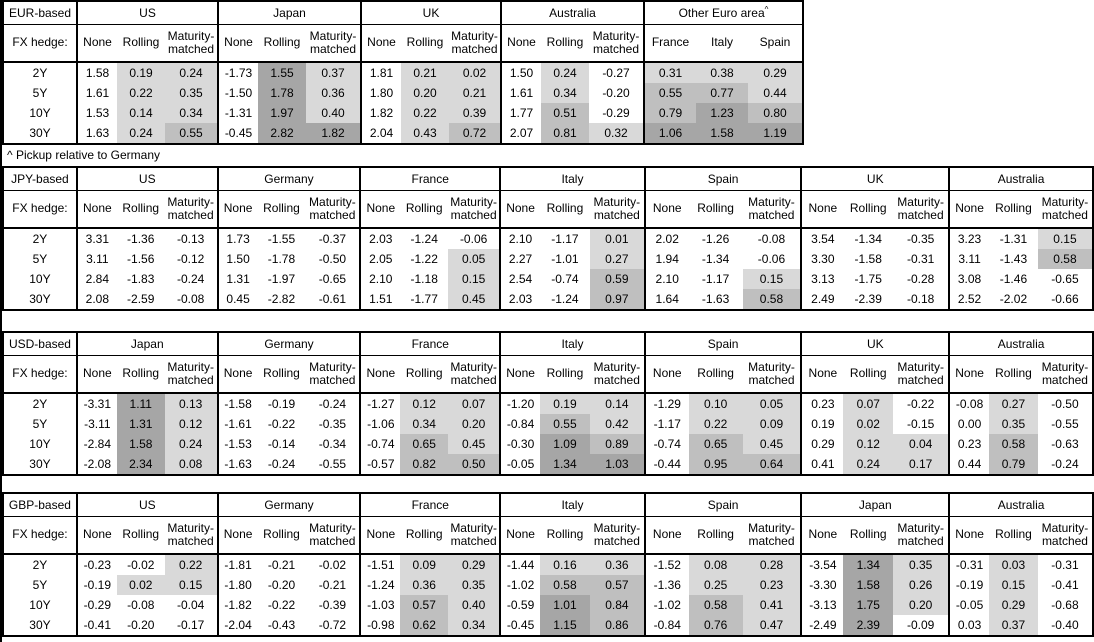 The width and height of the screenshot is (1094, 642). I want to click on value-cell: -0.08, so click(771, 239).